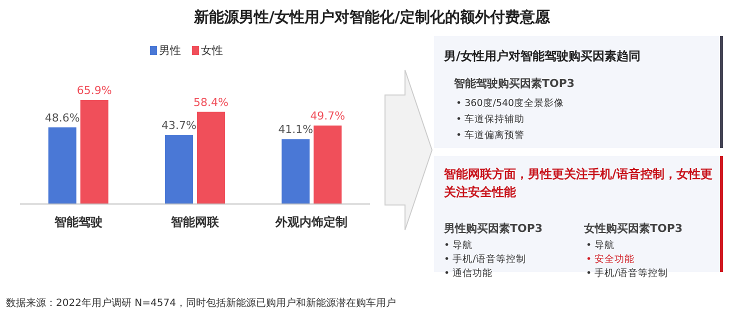 The width and height of the screenshot is (744, 326). Describe the element at coordinates (579, 183) in the screenshot. I see `text: 智能网联方面，男性更关注手机/语音控制，女性更关注安全性能` at that location.